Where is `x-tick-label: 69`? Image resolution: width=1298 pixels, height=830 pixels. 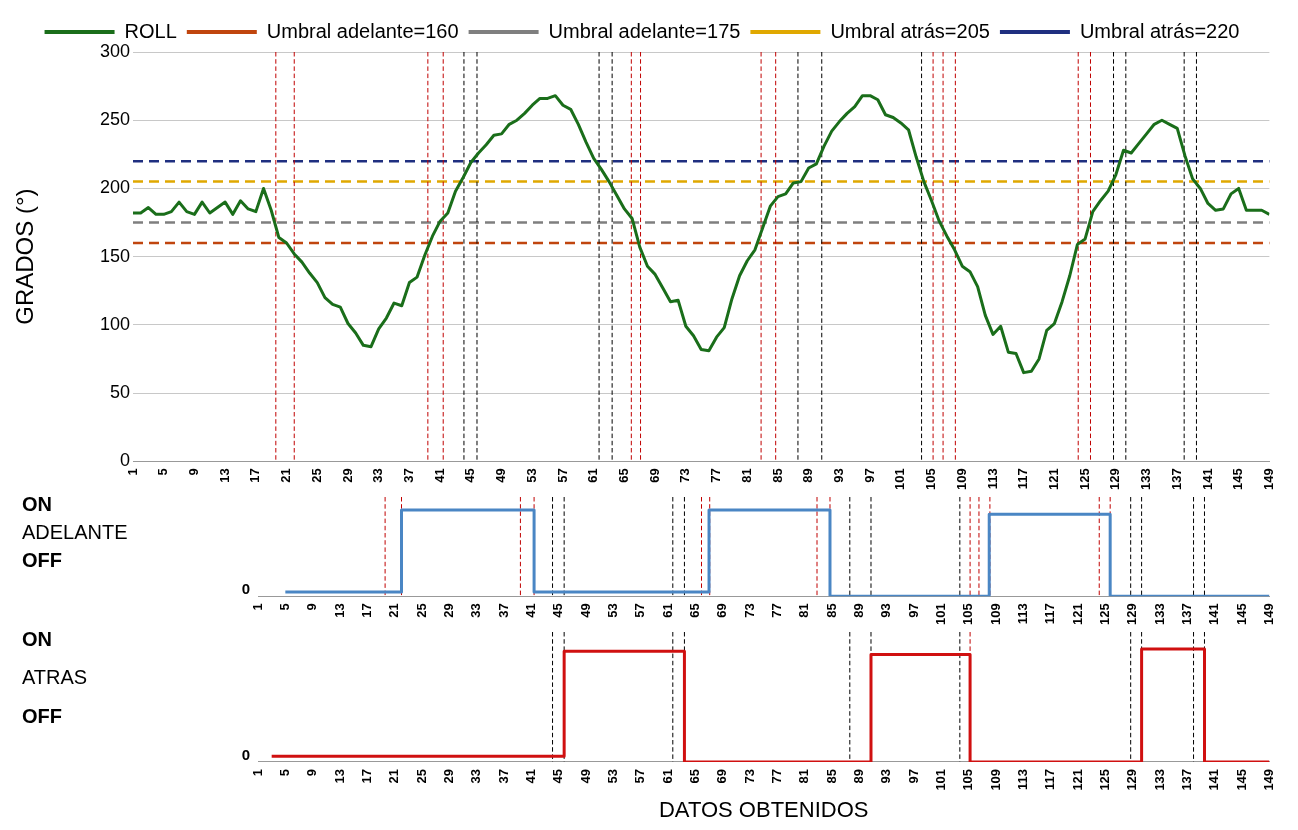
x-tick-label: 69 is located at coordinates (722, 776).